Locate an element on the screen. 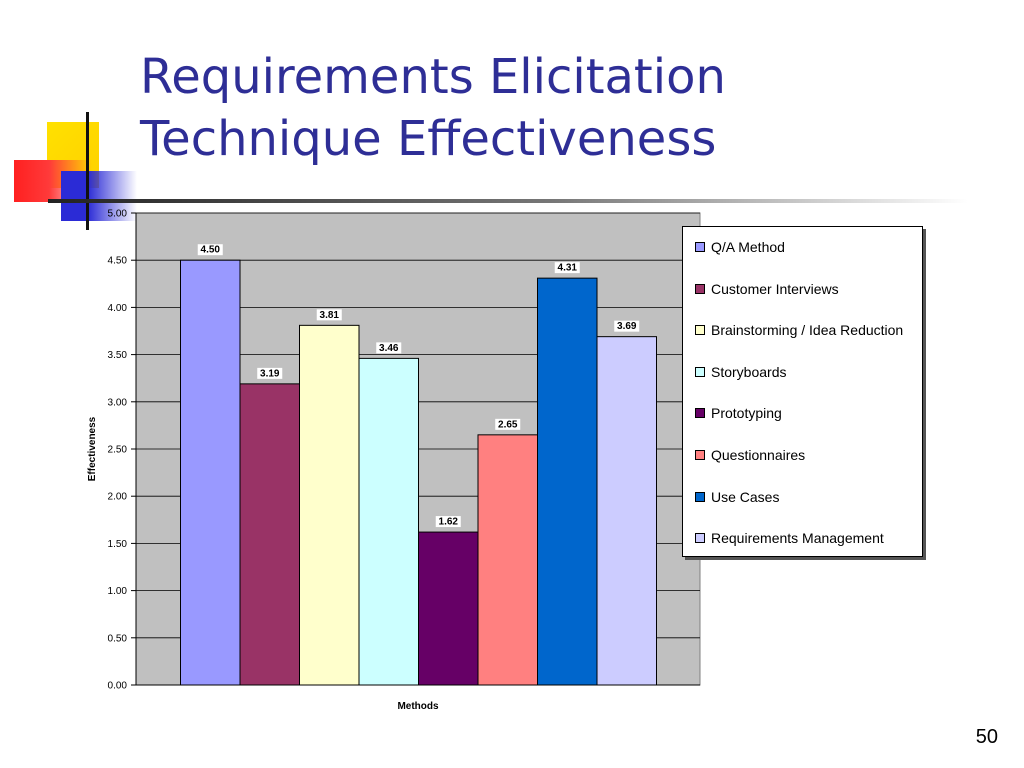 This screenshot has height=768, width=1024. data-label: 4.31 is located at coordinates (568, 268).